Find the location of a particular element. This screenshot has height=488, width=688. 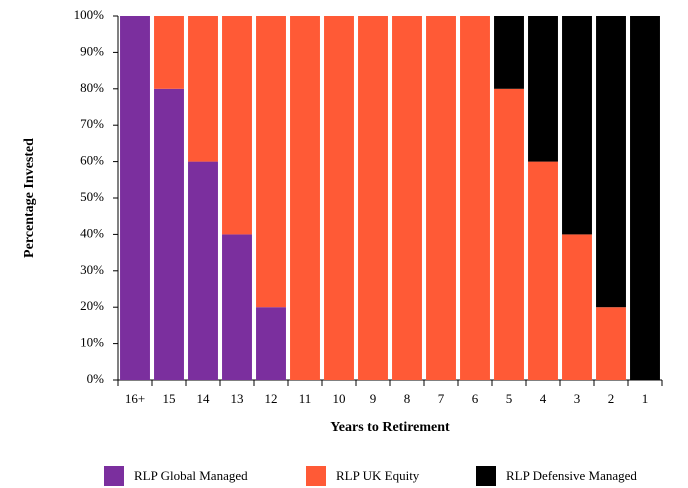

x-tick-label: 15 is located at coordinates (169, 398).